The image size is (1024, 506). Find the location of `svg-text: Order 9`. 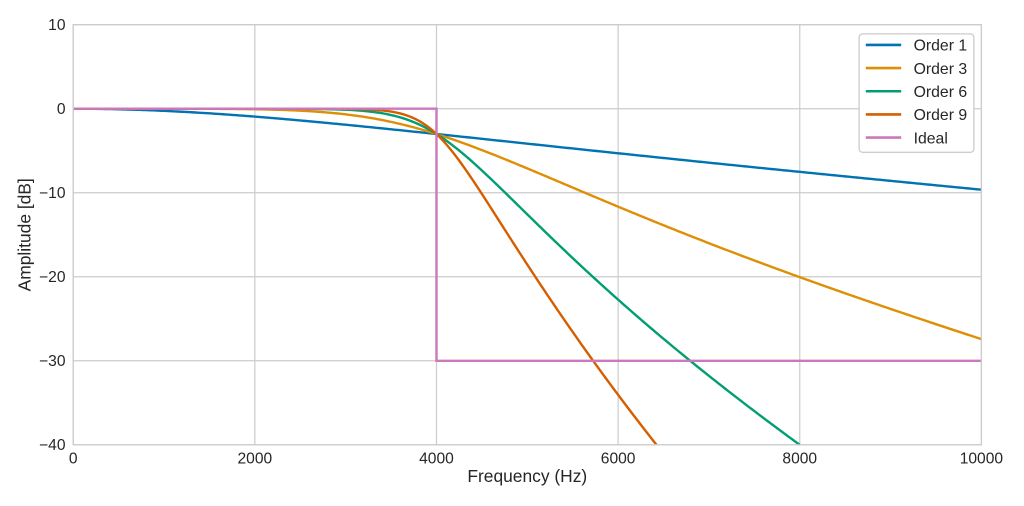

svg-text: Order 9 is located at coordinates (941, 115).